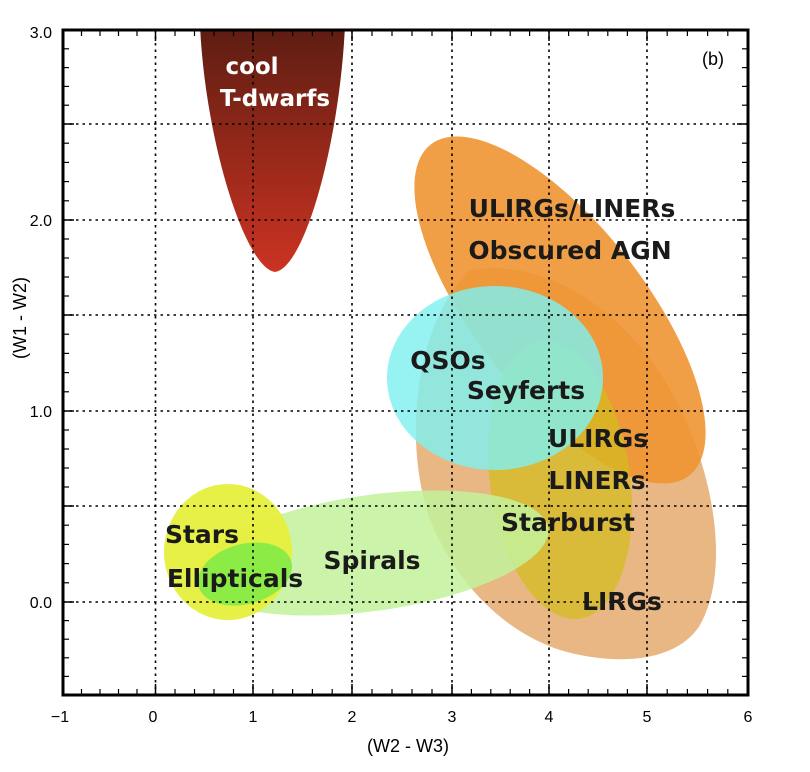 The image size is (810, 772). What do you see at coordinates (275, 99) in the screenshot?
I see `label-tdwarfs: T-dwarfs` at bounding box center [275, 99].